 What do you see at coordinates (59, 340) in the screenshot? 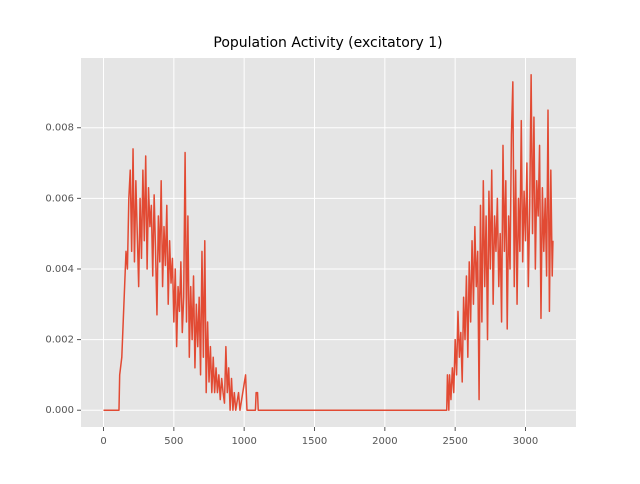
I see `y-tick-label: 0.002` at bounding box center [59, 340].